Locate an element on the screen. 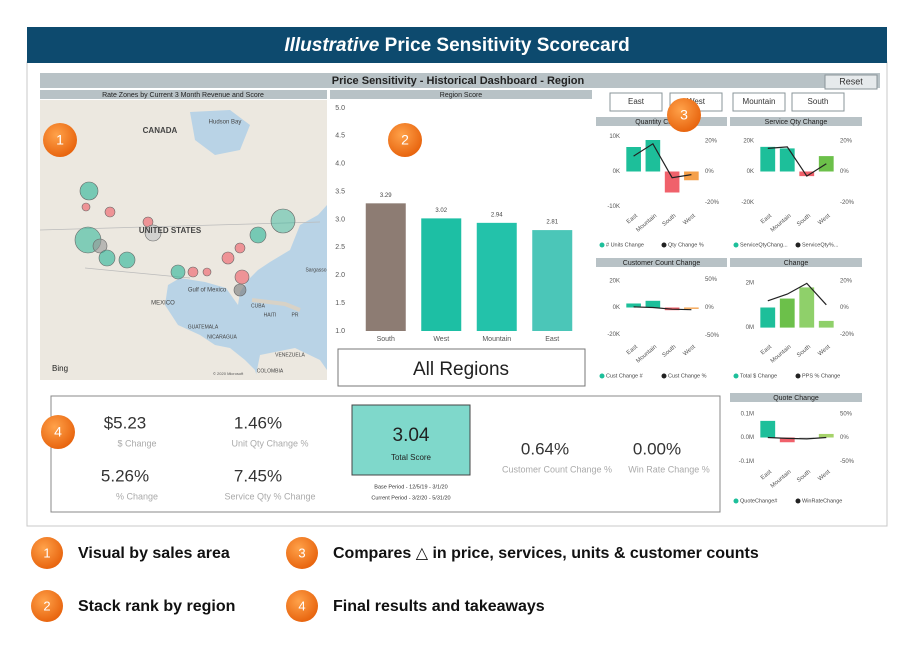  y2-tick-label: 50% is located at coordinates (711, 280).